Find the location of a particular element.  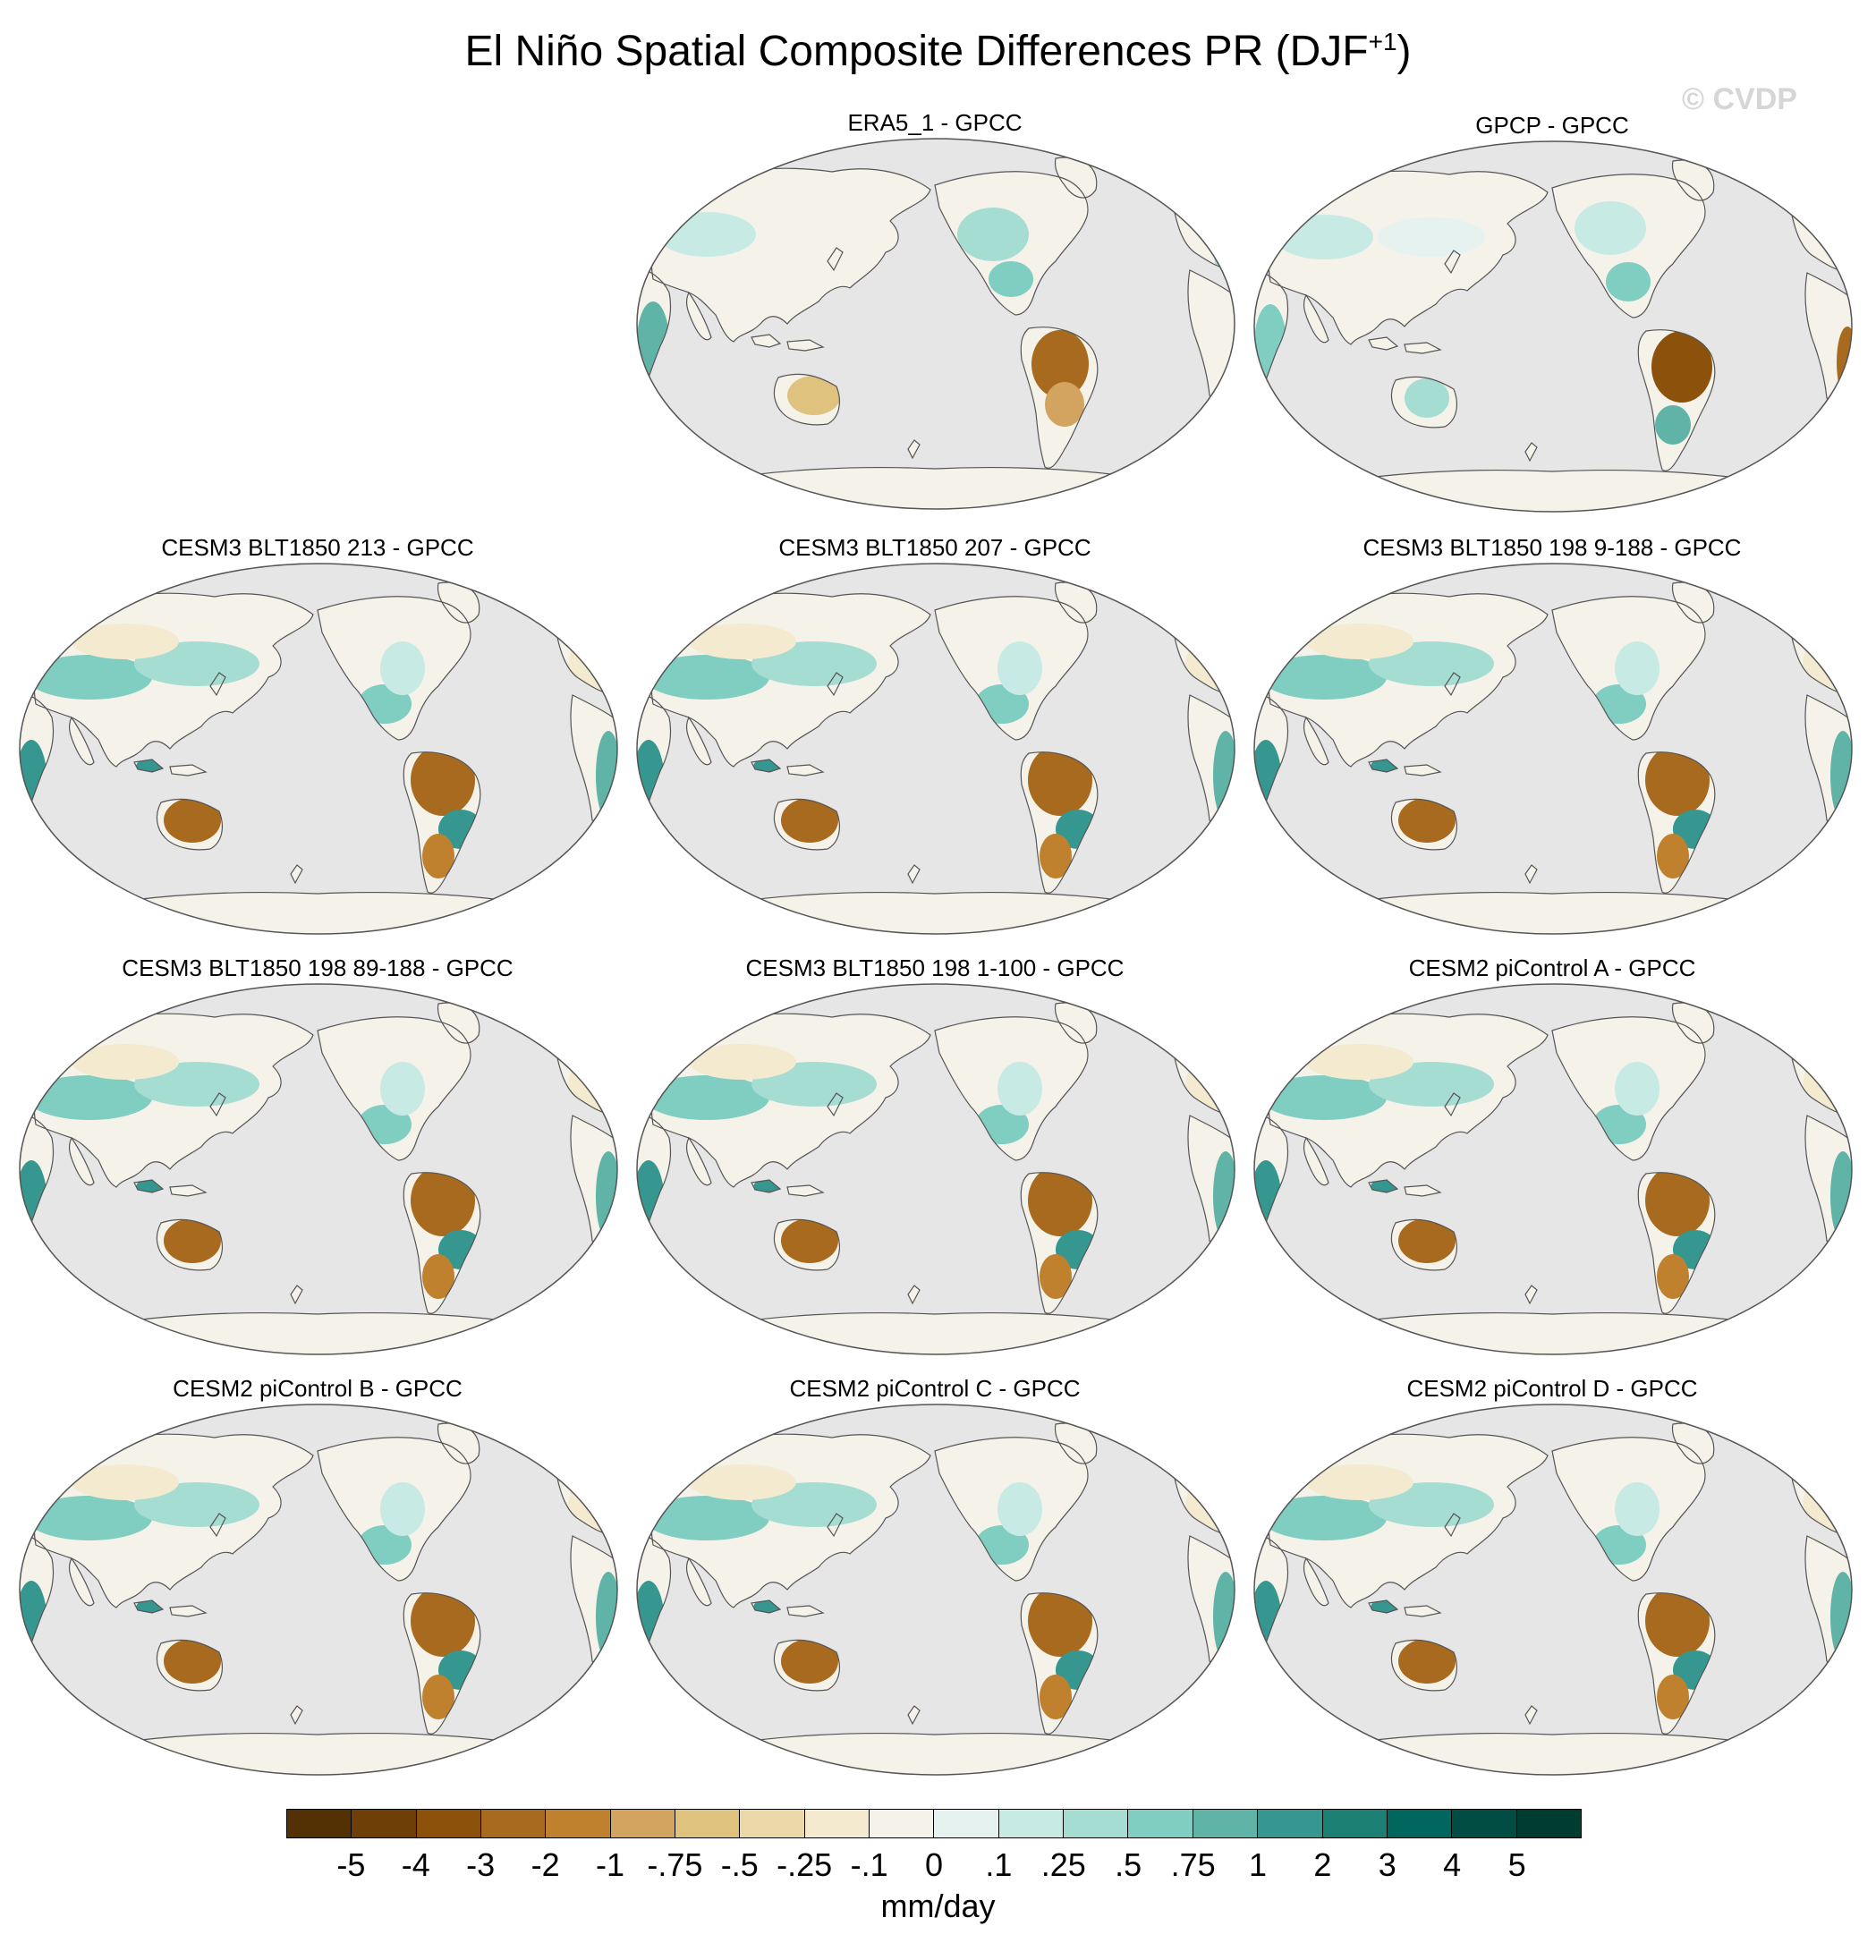

map-panel: CESM3 BLT1850 198 1-100 - GPCC is located at coordinates (935, 1158).